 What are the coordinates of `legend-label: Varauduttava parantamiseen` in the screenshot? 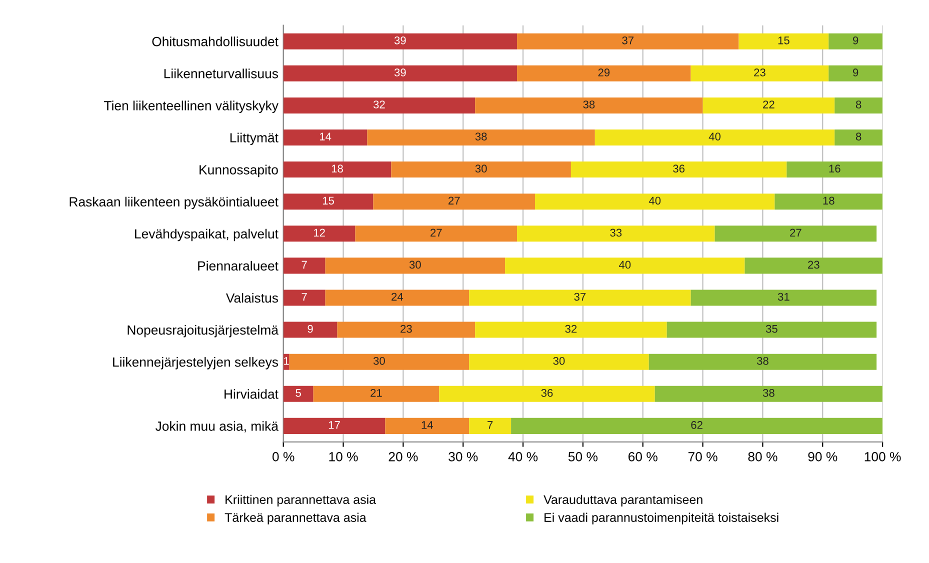 It's located at (623, 500).